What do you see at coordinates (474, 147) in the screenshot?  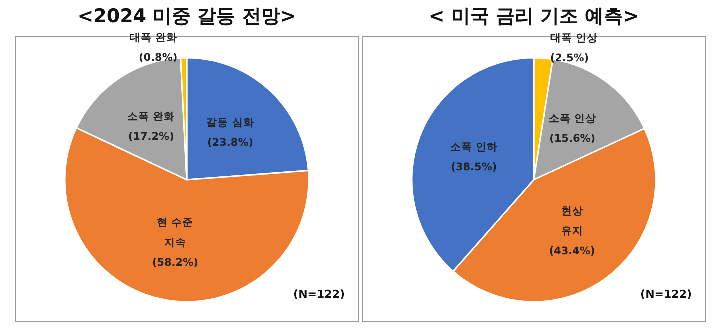 I see `slice-label: 소폭 인하` at bounding box center [474, 147].